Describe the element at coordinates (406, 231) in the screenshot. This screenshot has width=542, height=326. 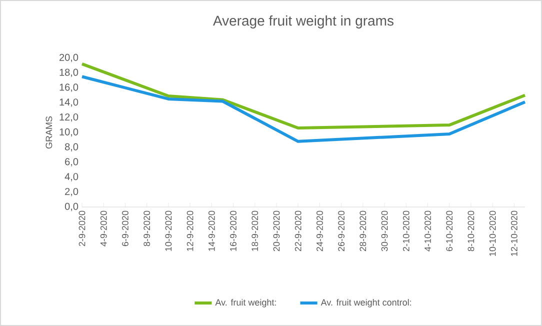
I see `x-tick-label: 2-10-2020` at that location.